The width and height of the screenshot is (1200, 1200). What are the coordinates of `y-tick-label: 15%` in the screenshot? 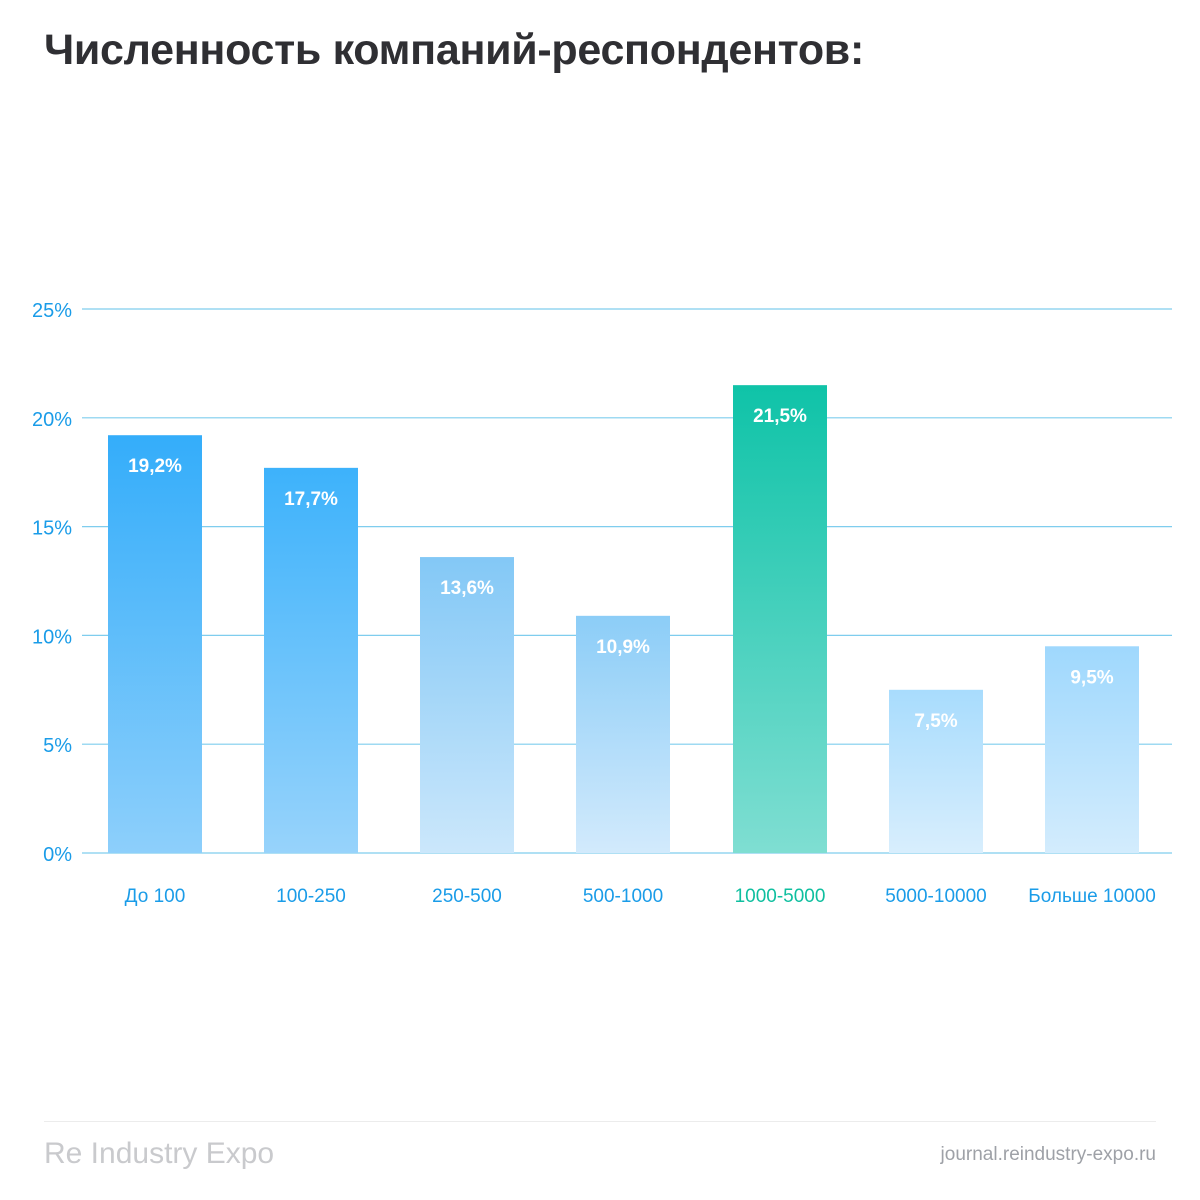 It's located at (52, 529).